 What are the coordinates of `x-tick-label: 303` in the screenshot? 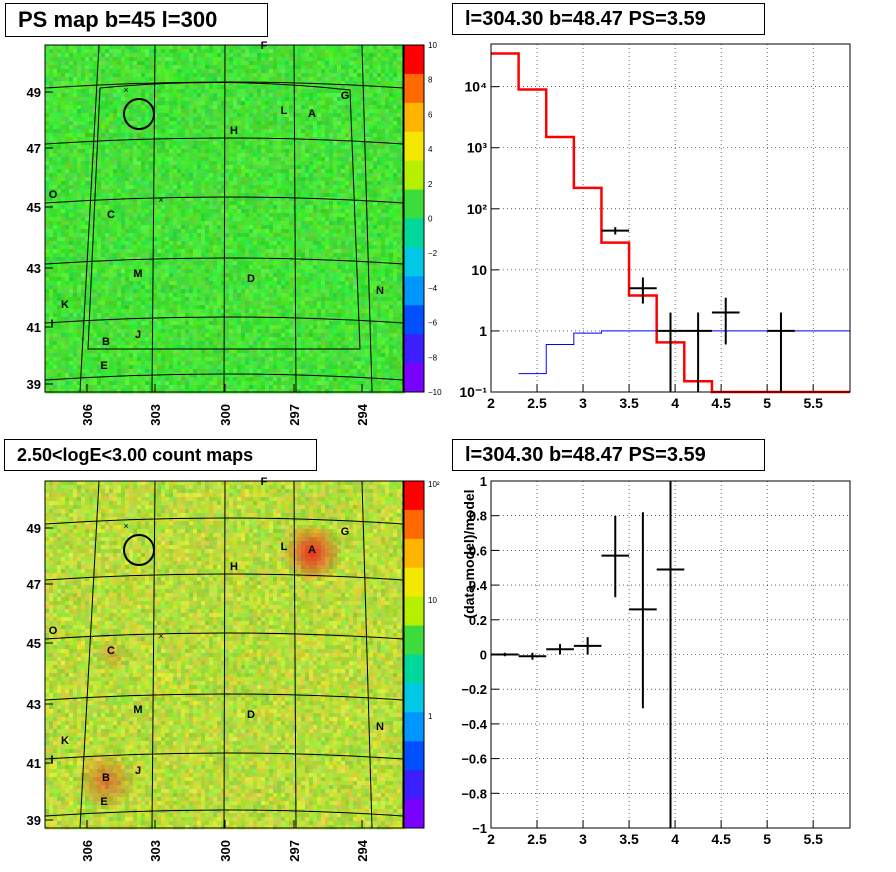 It's located at (155, 851).